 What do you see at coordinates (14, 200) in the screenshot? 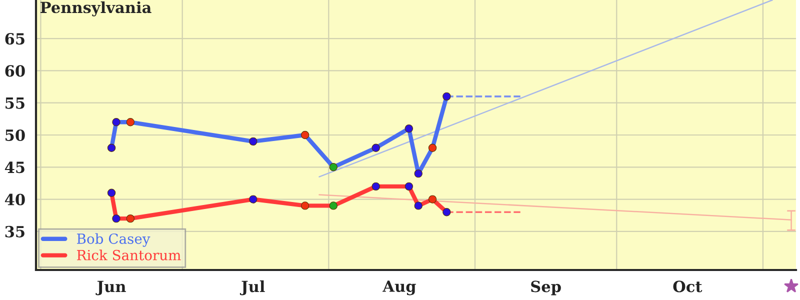
I see `y-tick-label: 40` at bounding box center [14, 200].